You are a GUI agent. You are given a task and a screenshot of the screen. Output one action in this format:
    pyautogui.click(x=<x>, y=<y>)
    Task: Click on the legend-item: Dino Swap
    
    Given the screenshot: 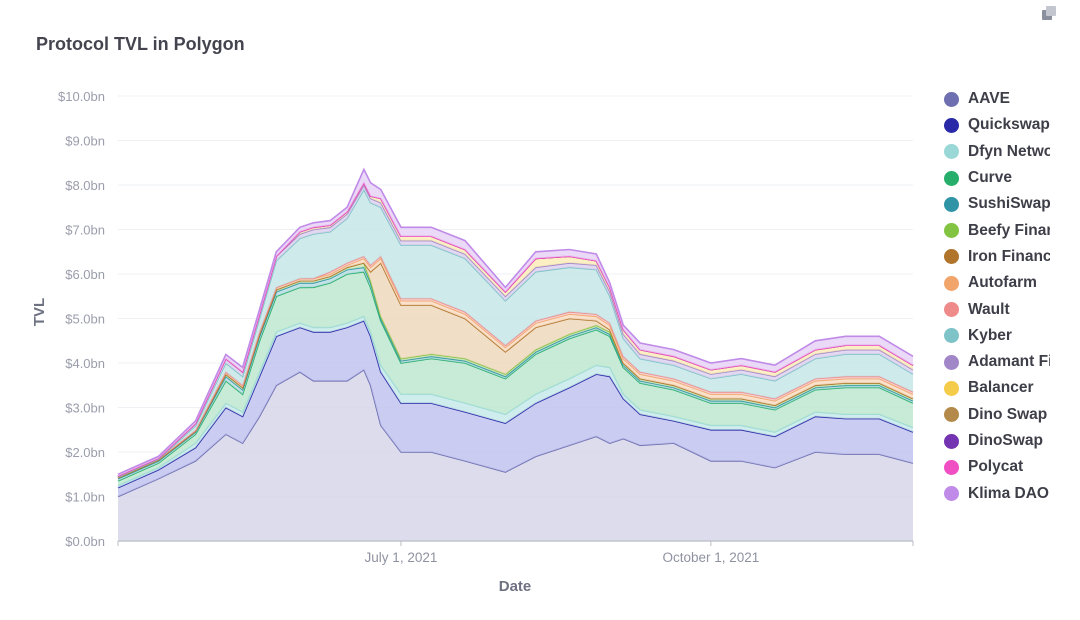 What is the action you would take?
    pyautogui.click(x=997, y=415)
    